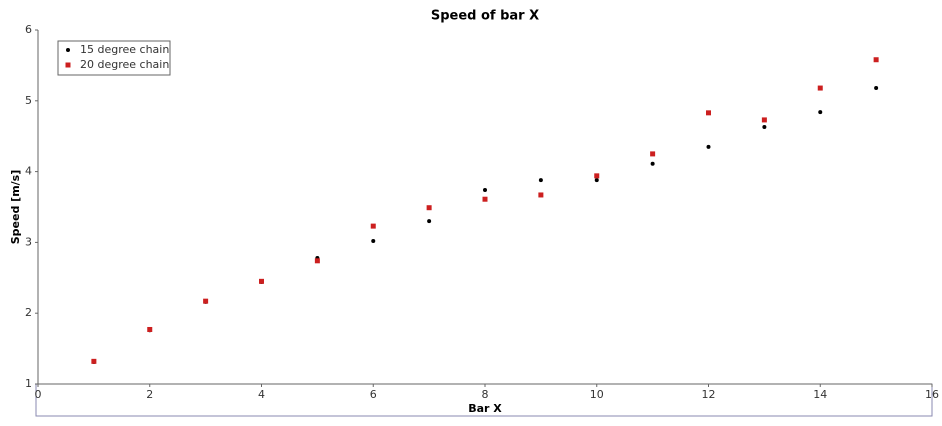 The height and width of the screenshot is (426, 942). I want to click on chart-title: Speed of bar X, so click(485, 16).